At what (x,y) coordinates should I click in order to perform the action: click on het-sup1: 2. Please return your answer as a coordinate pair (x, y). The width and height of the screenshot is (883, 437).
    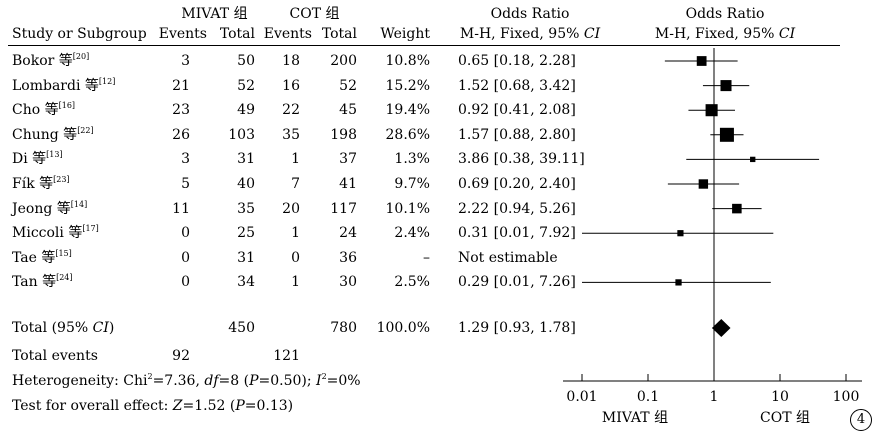
    Looking at the image, I should click on (150, 376).